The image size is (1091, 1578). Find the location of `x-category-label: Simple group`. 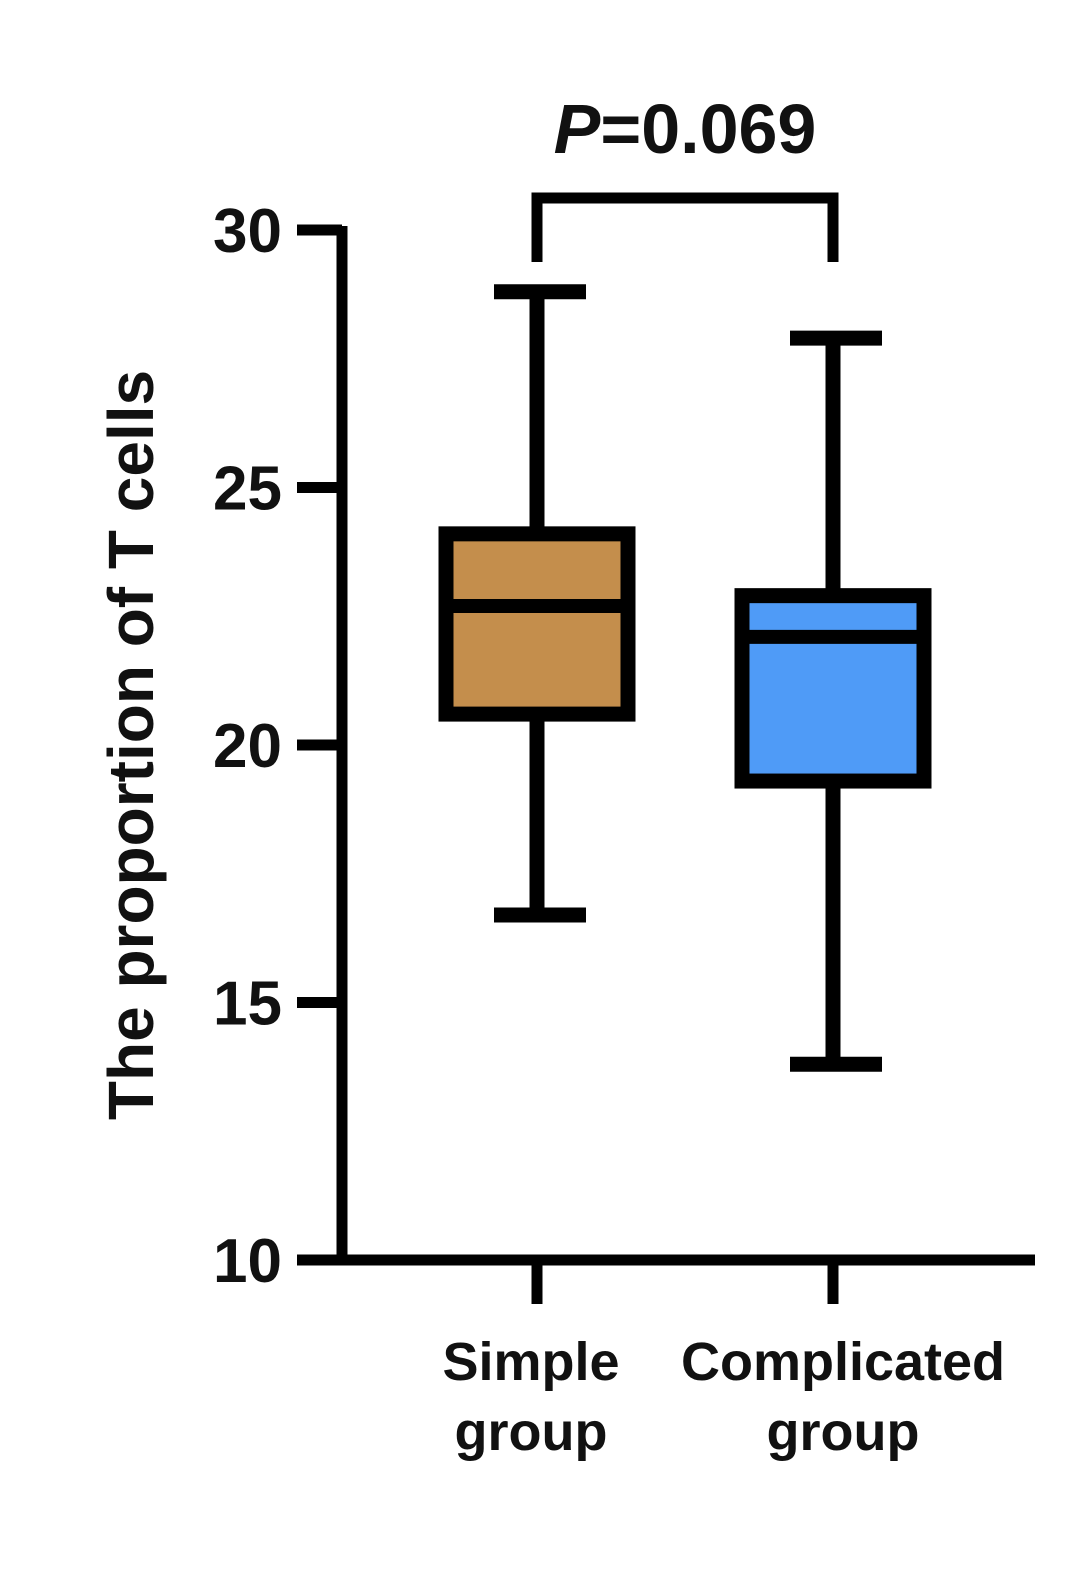

x-category-label: Simple group is located at coordinates (530, 1397).